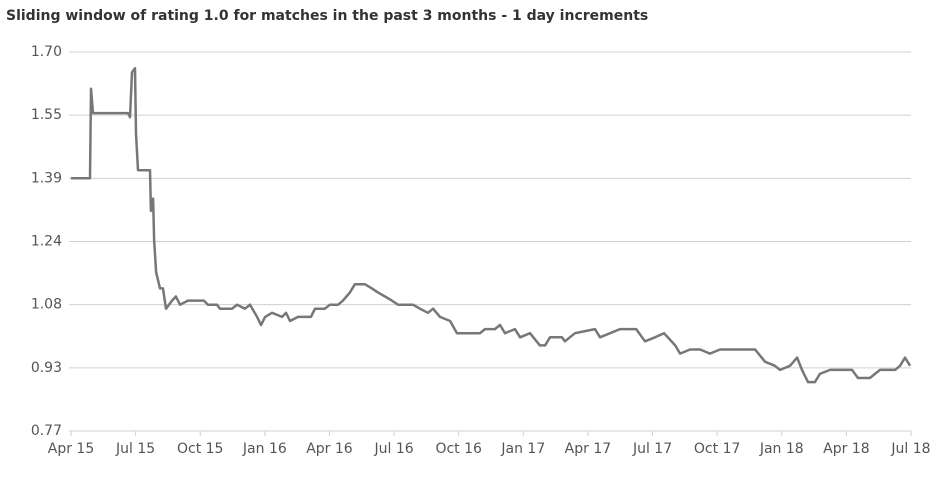 This screenshot has width=941, height=479. I want to click on x-tick-label: Apr 16, so click(329, 449).